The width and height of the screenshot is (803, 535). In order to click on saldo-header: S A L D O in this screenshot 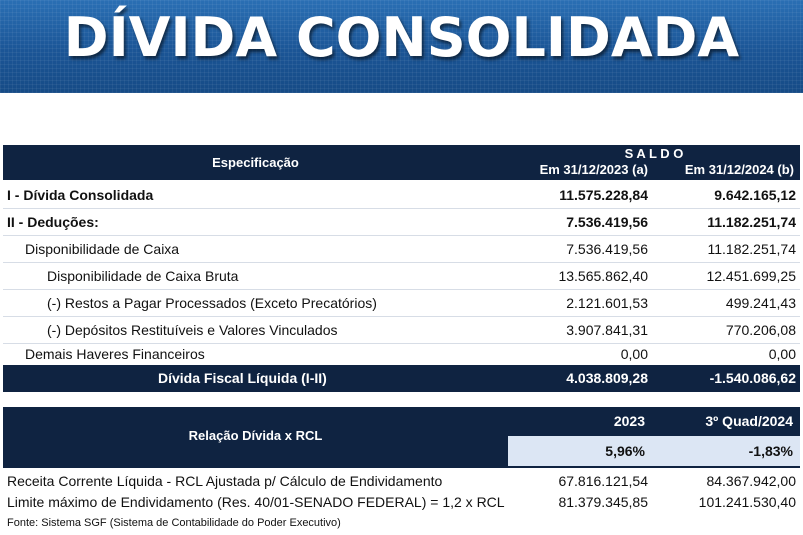, I will do `click(654, 153)`.